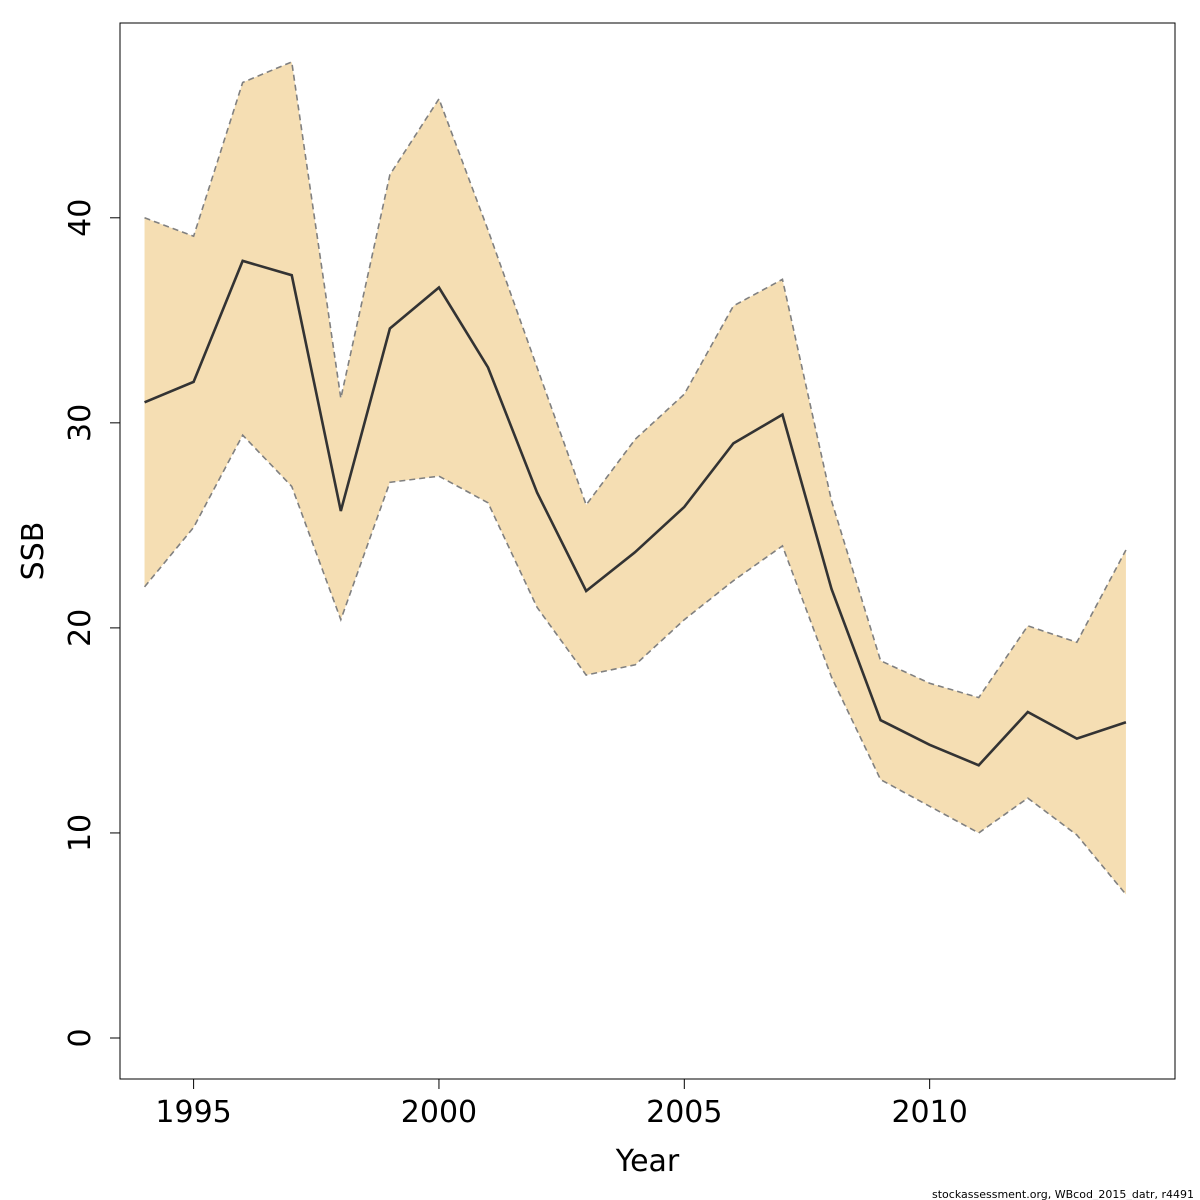  I want to click on x-tick-label-2010: 2010, so click(929, 1112).